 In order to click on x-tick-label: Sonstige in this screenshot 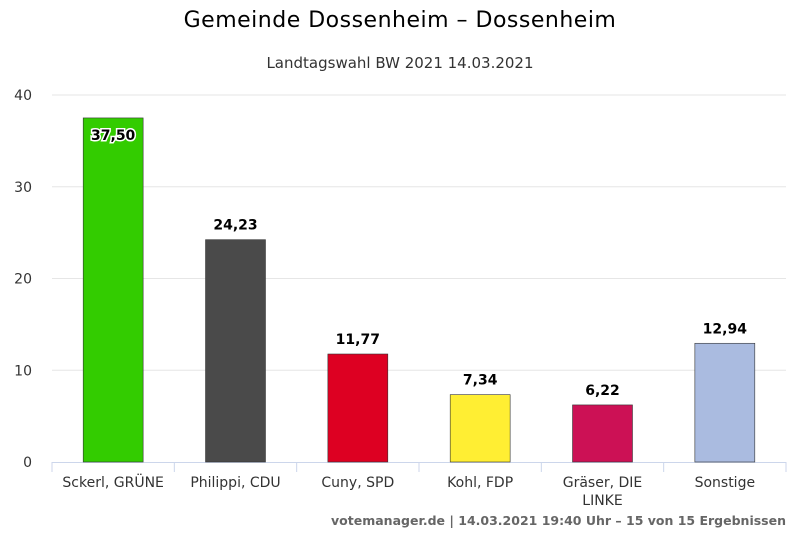, I will do `click(725, 483)`.